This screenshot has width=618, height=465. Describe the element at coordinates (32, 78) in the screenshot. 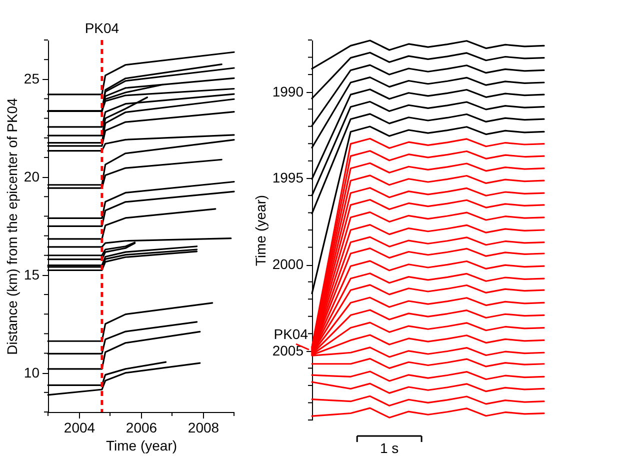

I see `y-tick-label: 25` at that location.